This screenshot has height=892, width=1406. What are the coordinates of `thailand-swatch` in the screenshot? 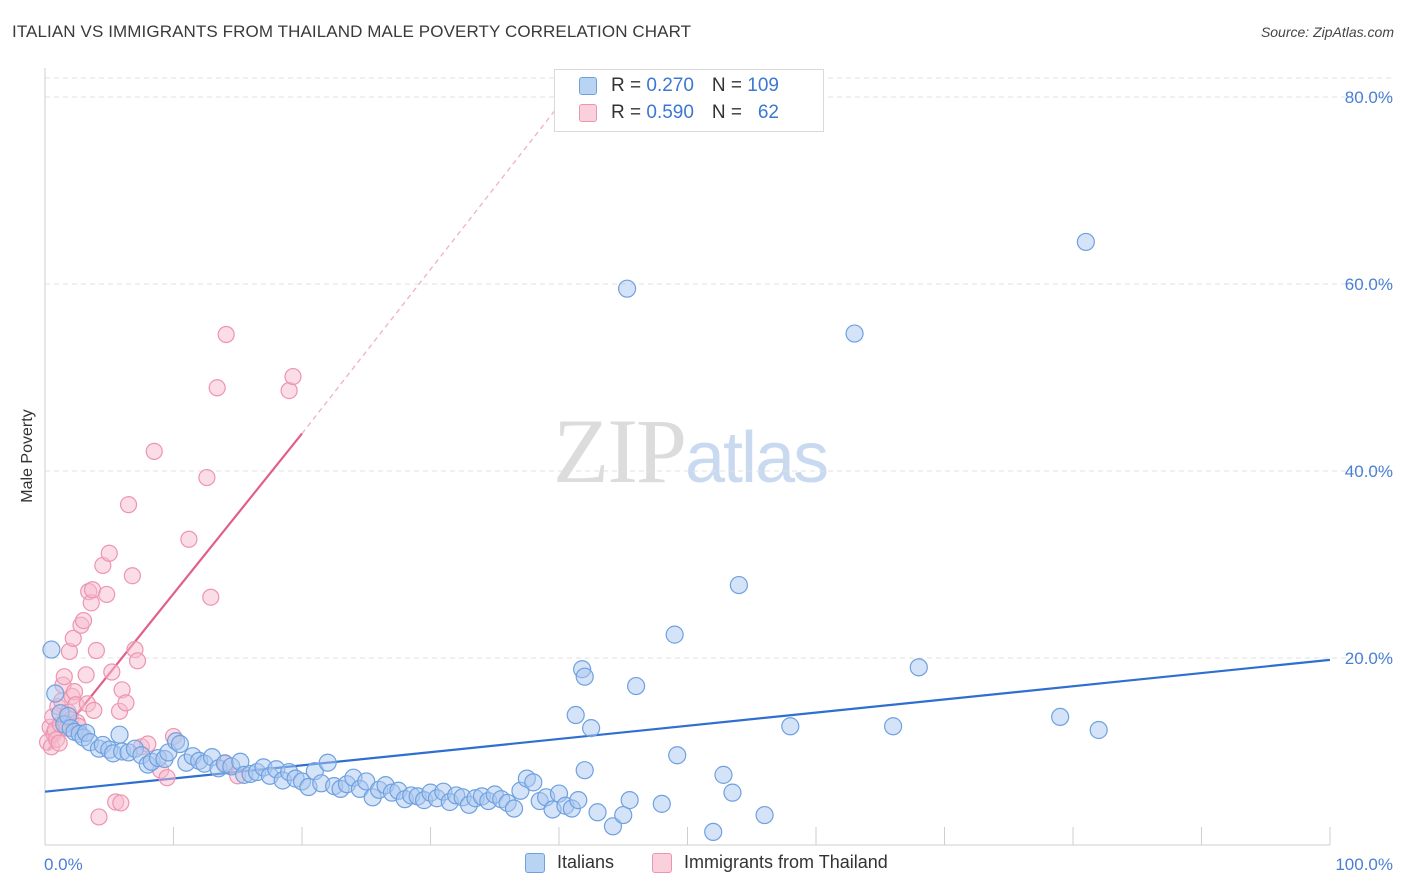 It's located at (588, 113).